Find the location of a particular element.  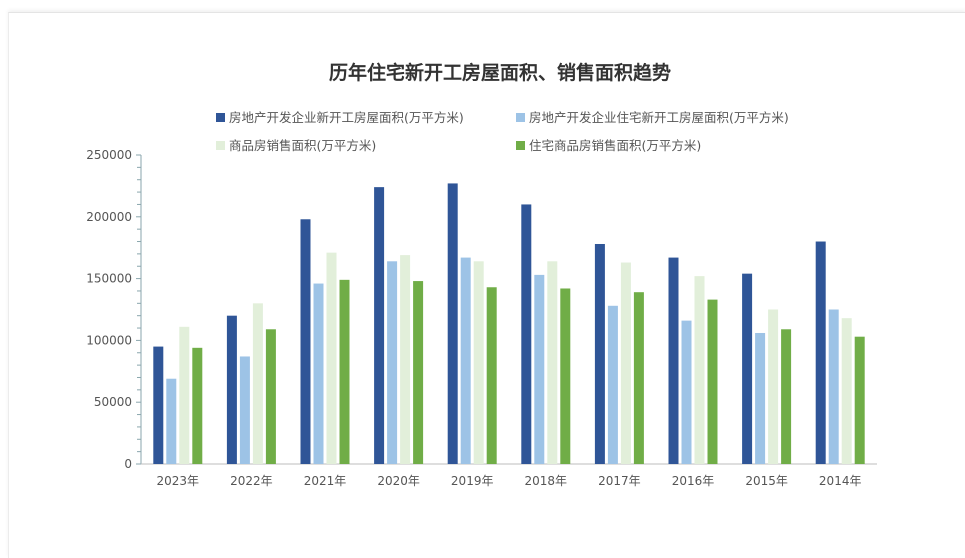

bar-2020年-series-1 is located at coordinates (379, 326).